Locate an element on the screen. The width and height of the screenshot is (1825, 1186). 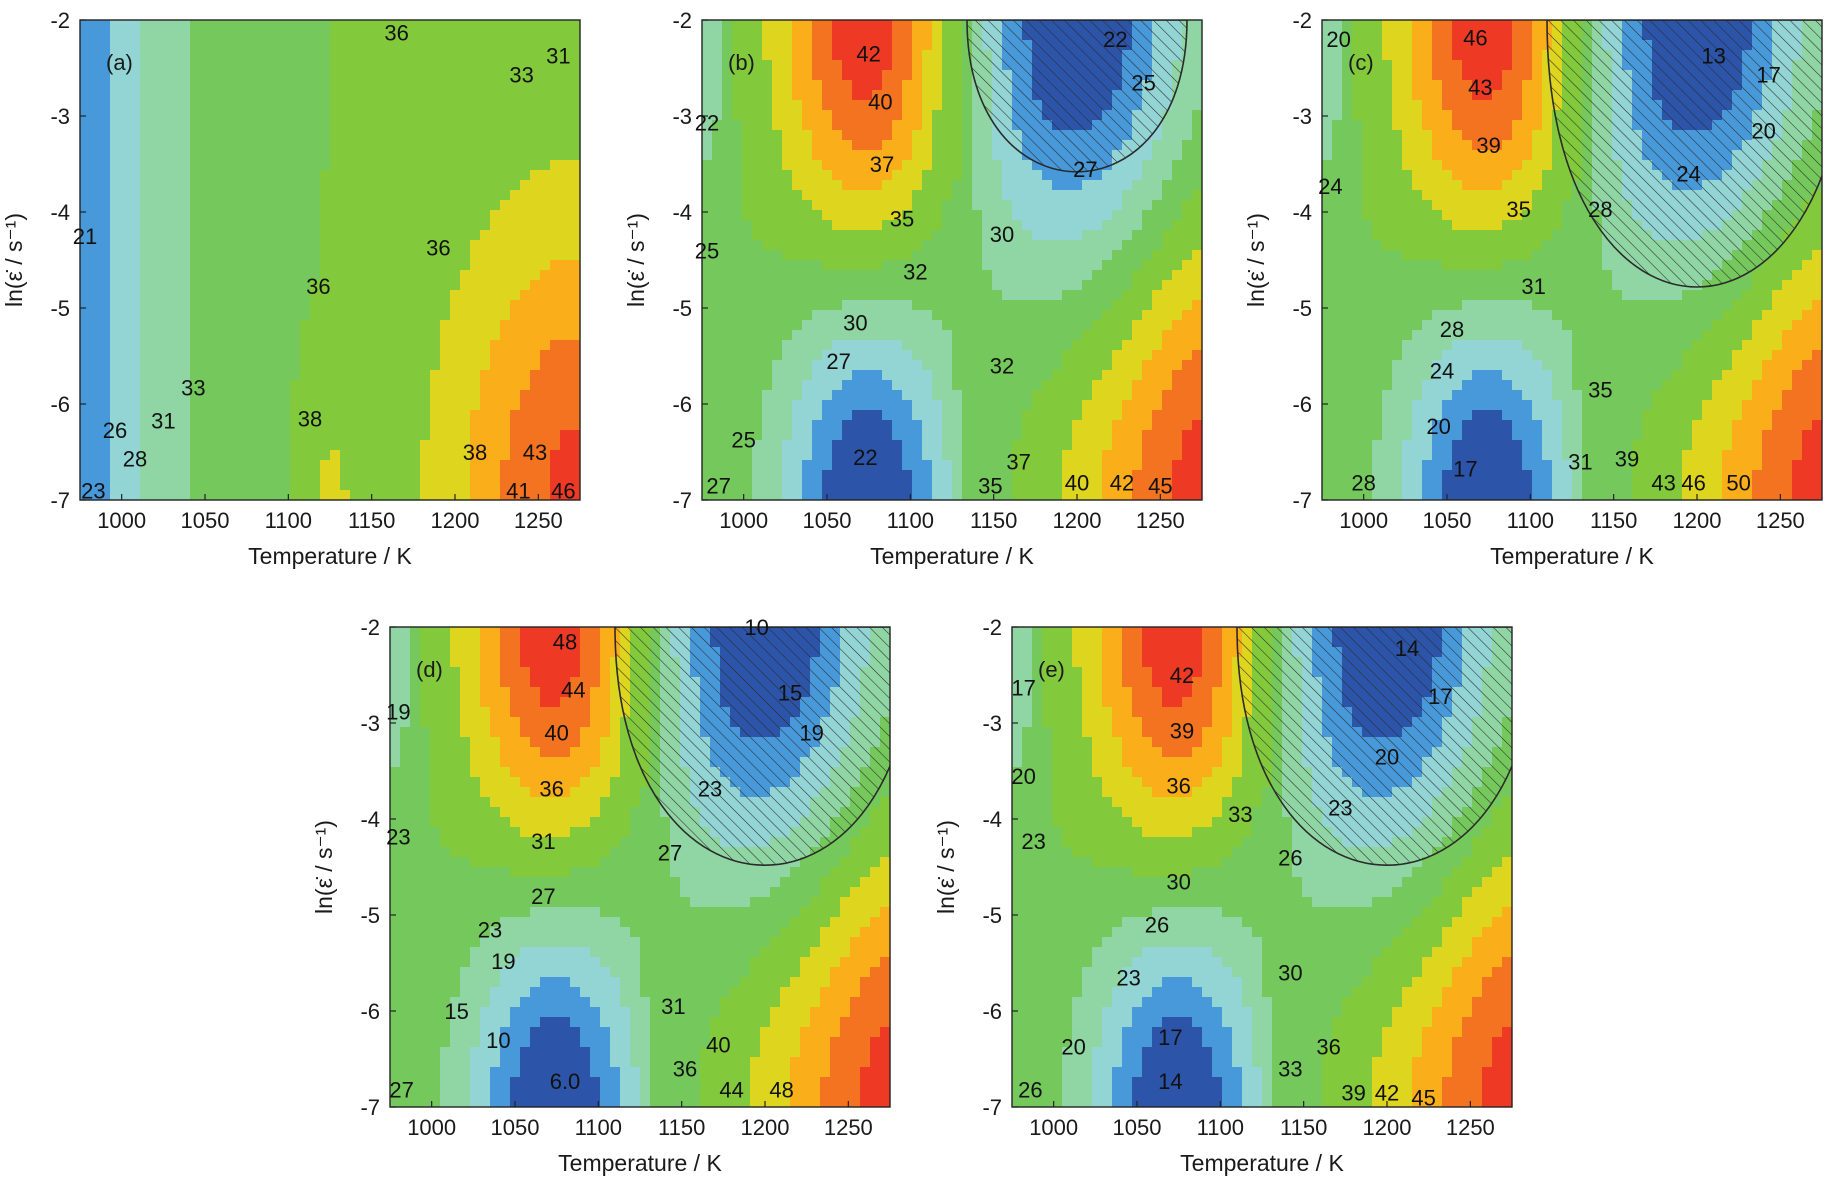
contour-label: 36 is located at coordinates (438, 248).